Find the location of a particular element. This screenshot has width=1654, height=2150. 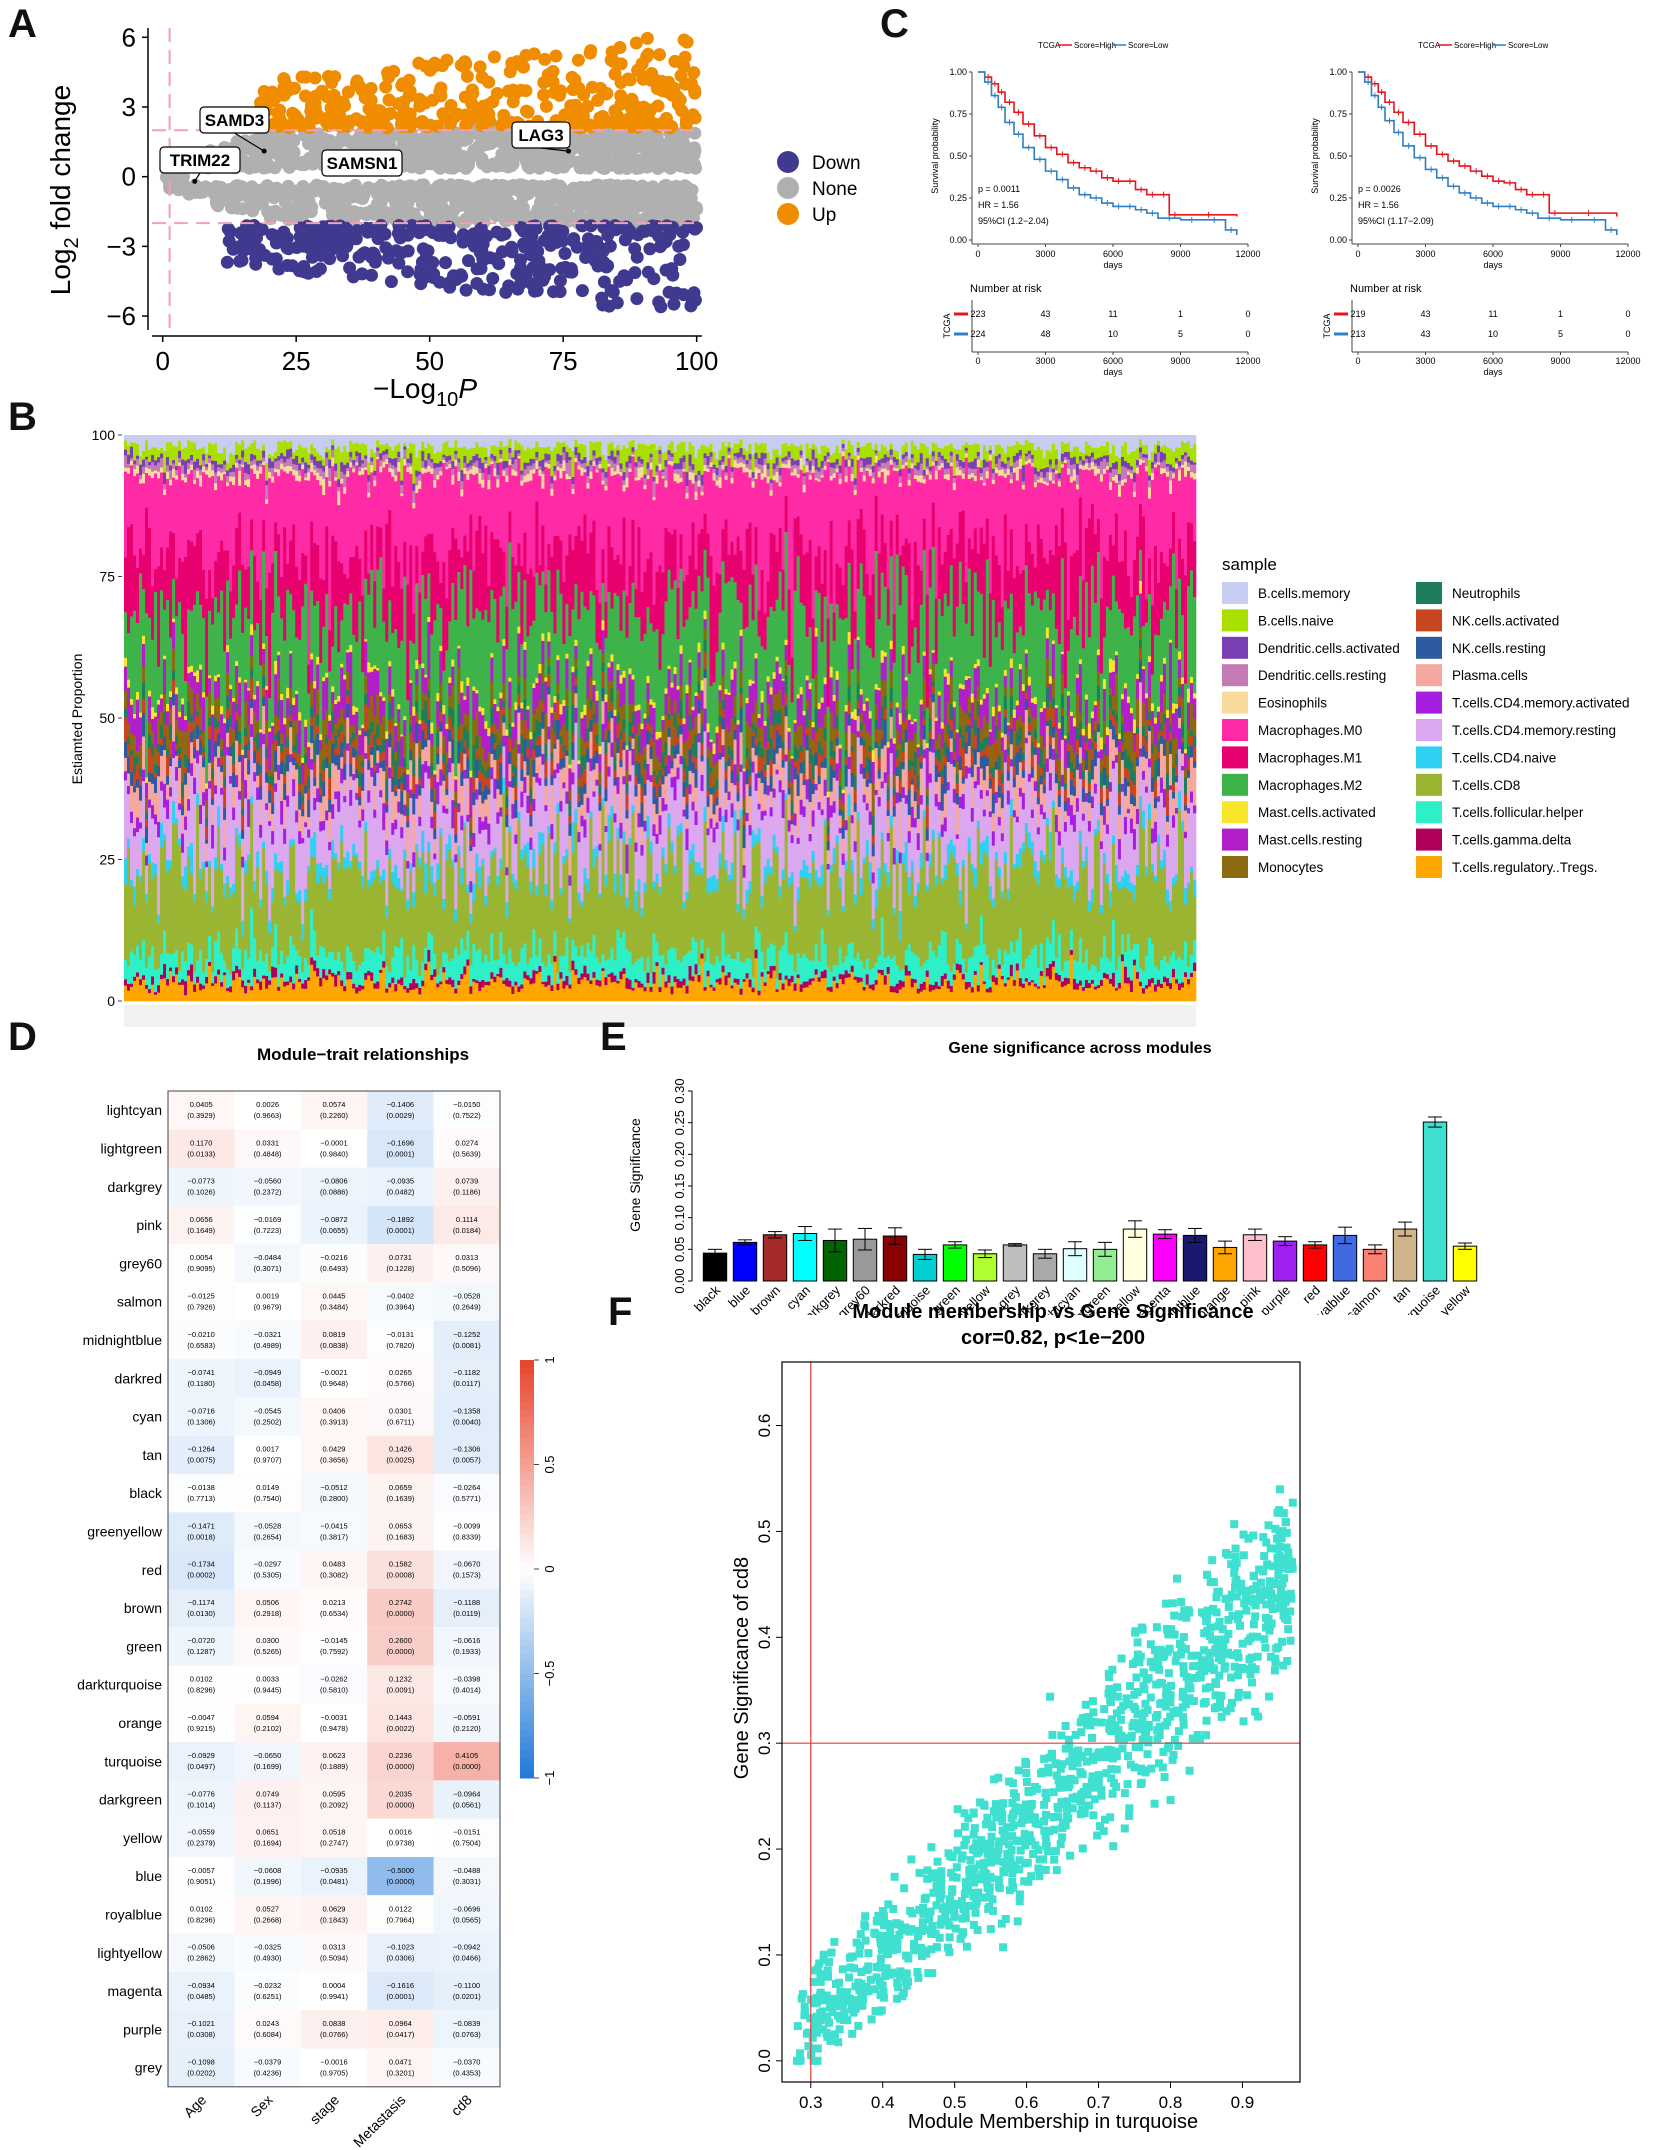

risk-count: 11 is located at coordinates (1112, 314).